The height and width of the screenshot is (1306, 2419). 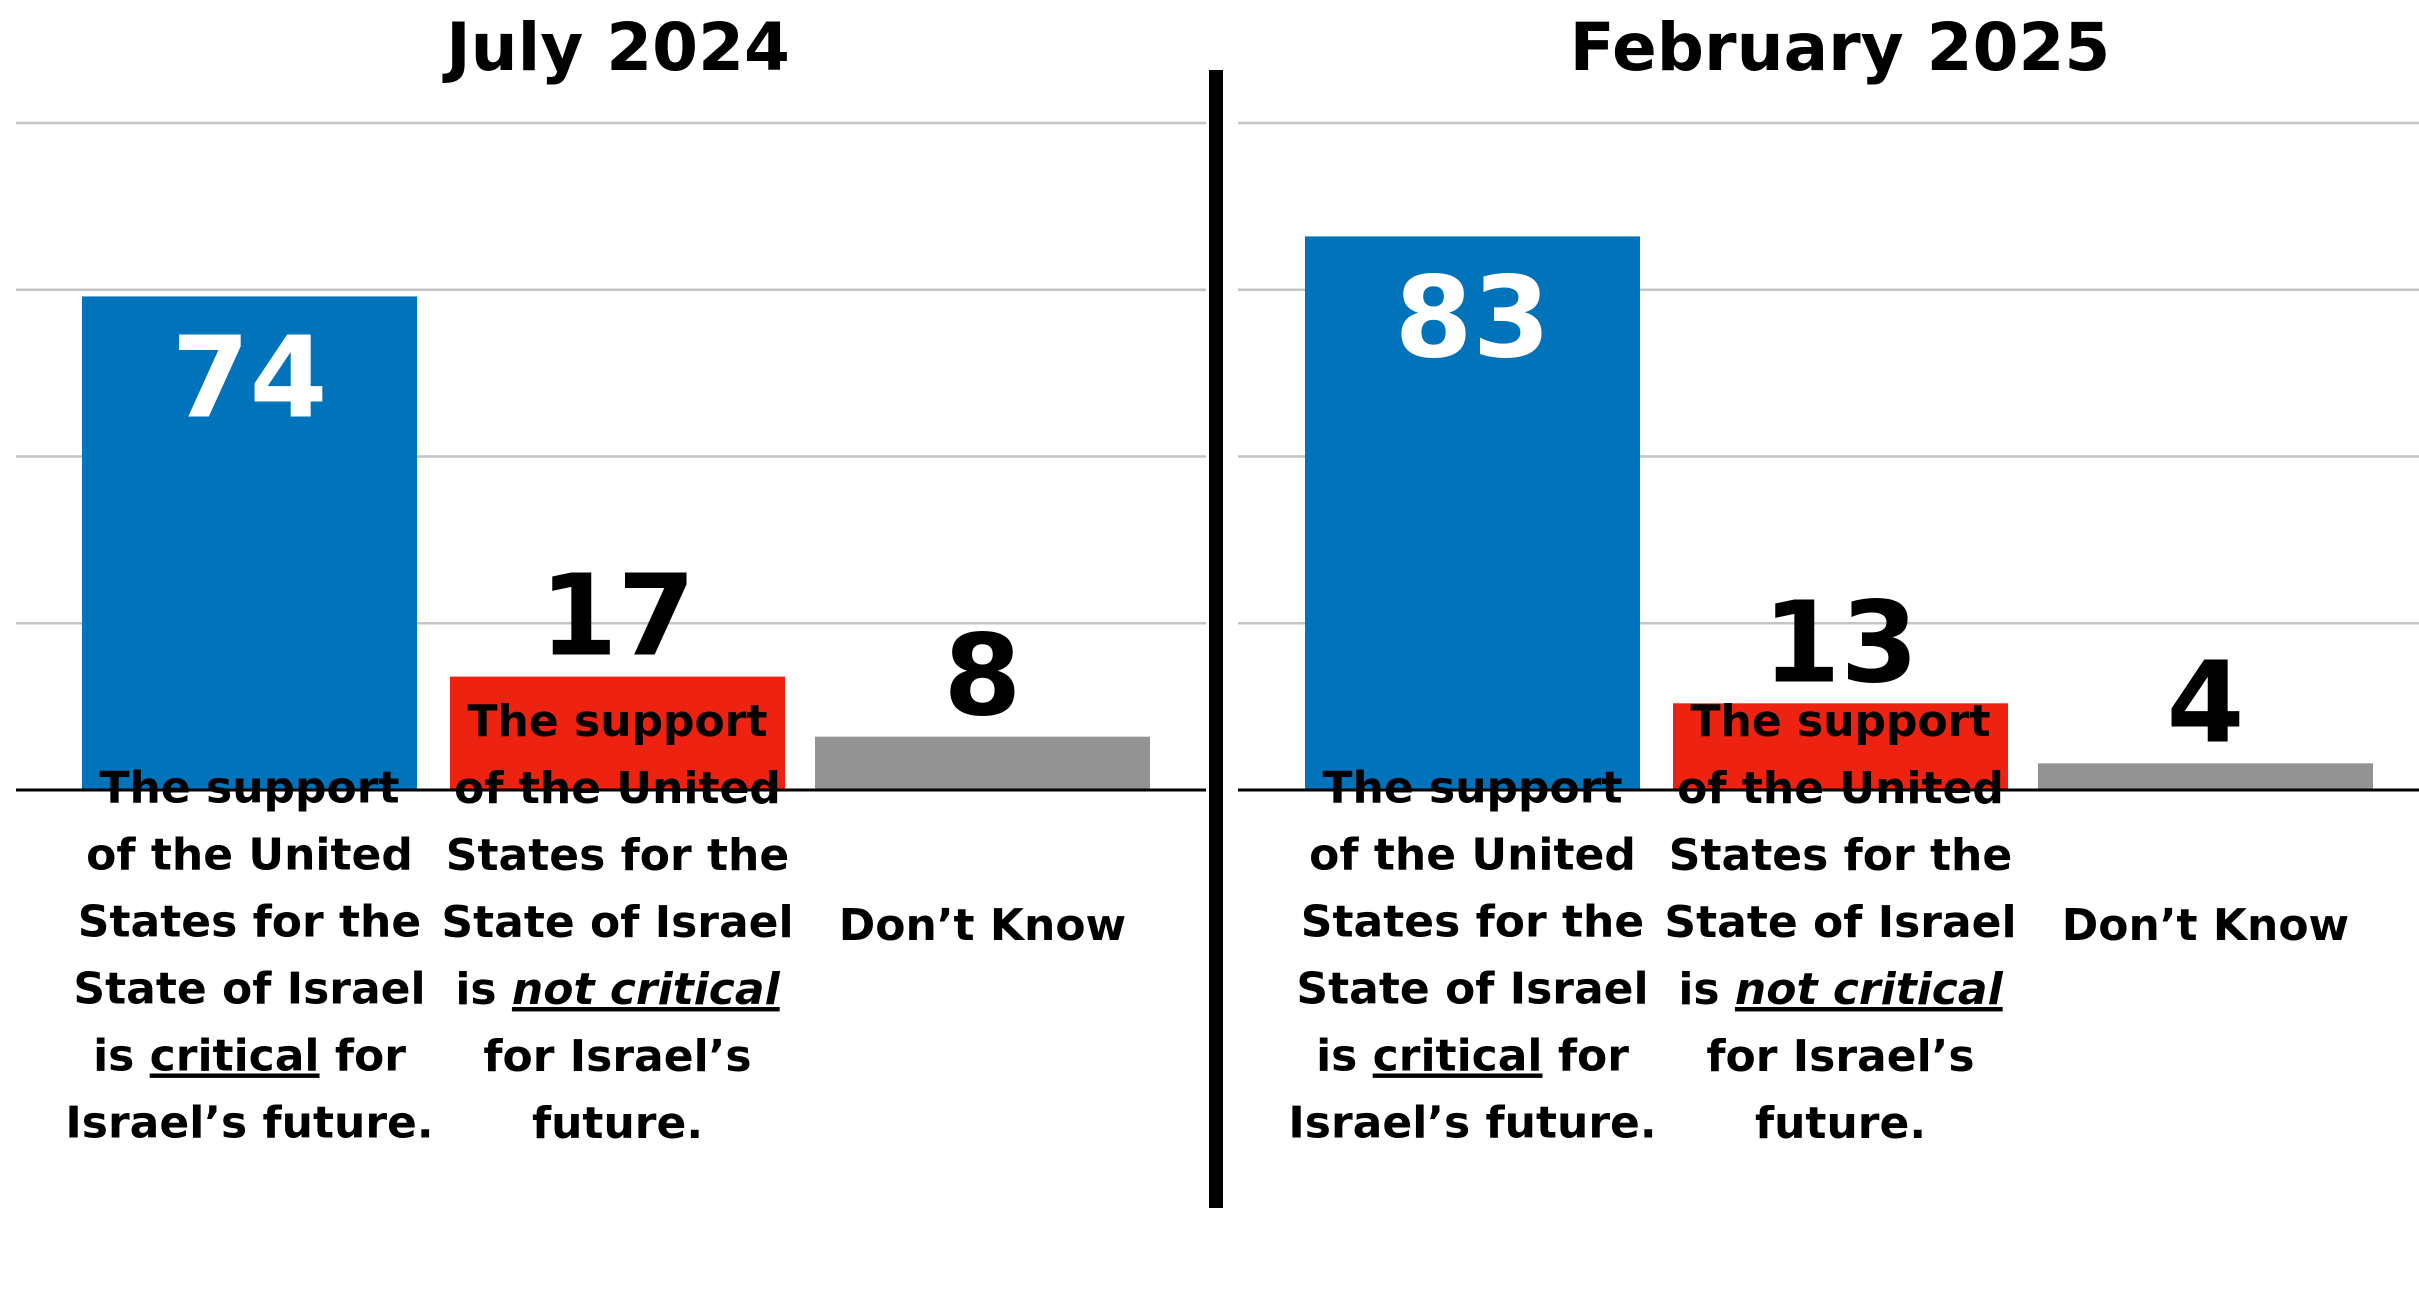 What do you see at coordinates (618, 617) in the screenshot?
I see `data-label: 17` at bounding box center [618, 617].